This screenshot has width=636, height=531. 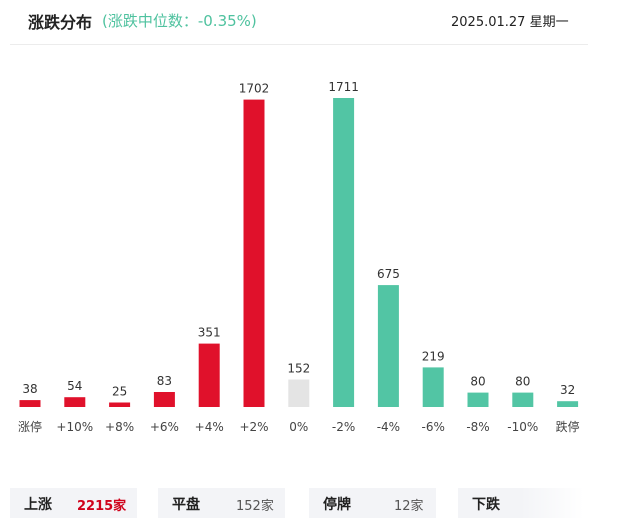 I want to click on chart-header: 涨跌分布 (涨跌中位数：-0.35%) 2025.01.27 星期一, so click(x=318, y=23).